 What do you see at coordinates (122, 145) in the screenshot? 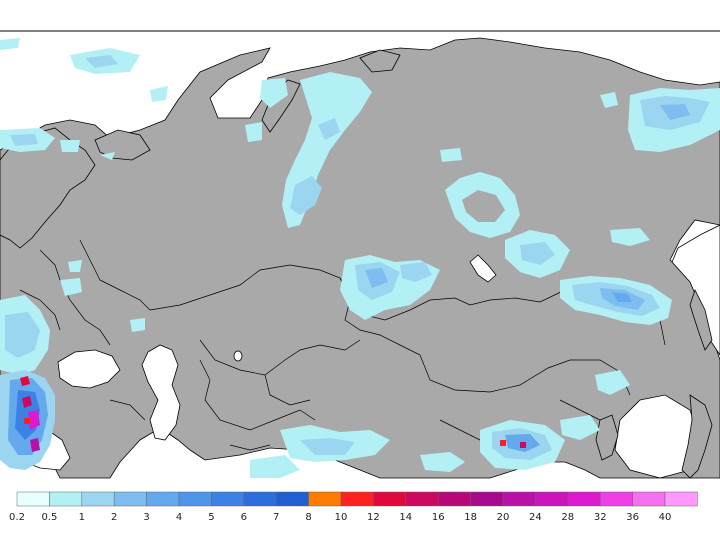
I see `land-kola` at bounding box center [122, 145].